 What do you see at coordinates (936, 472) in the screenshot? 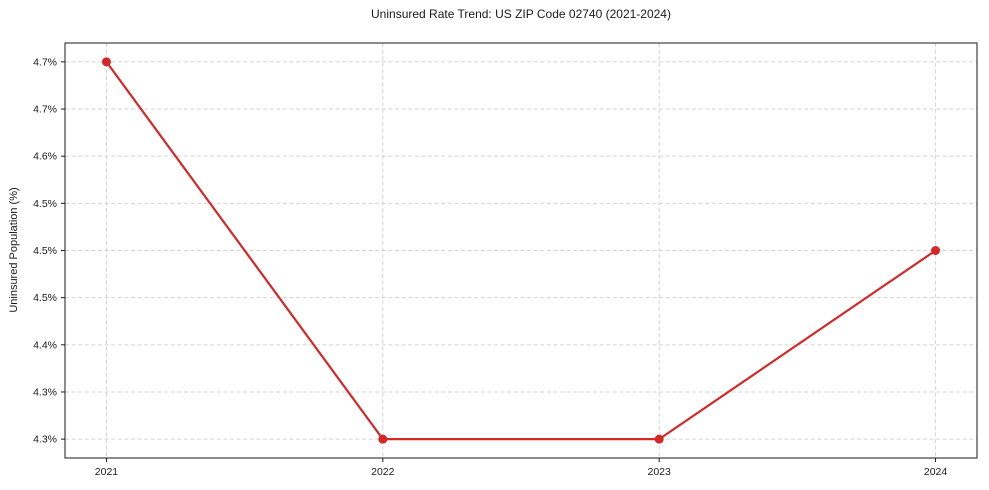
I see `x-tick-label: 2024` at bounding box center [936, 472].